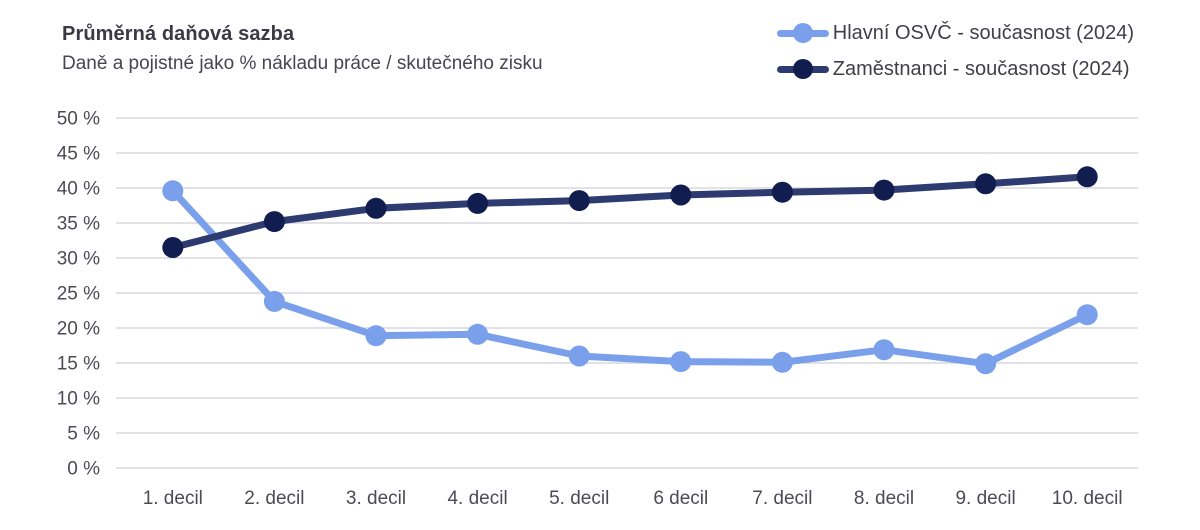 The image size is (1200, 530). I want to click on y-tick-label: 50 %, so click(78, 119).